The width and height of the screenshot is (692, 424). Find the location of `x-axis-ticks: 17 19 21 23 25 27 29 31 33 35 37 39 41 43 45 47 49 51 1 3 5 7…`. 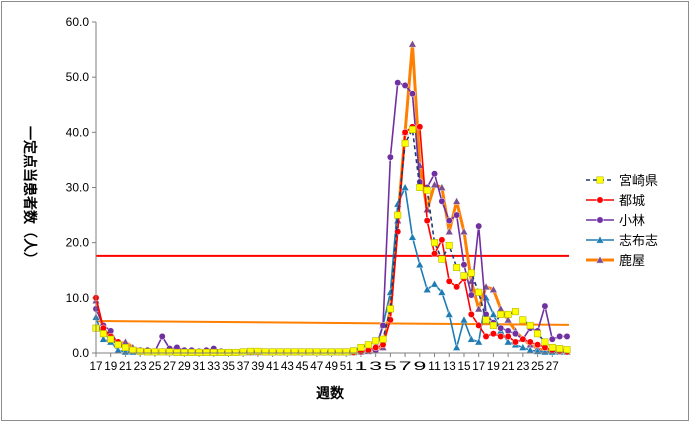

x-axis-ticks: 17 19 21 23 25 27 29 31 33 35 37 39 41 43 45 47 49 51 1 3 5 7… is located at coordinates (324, 363).